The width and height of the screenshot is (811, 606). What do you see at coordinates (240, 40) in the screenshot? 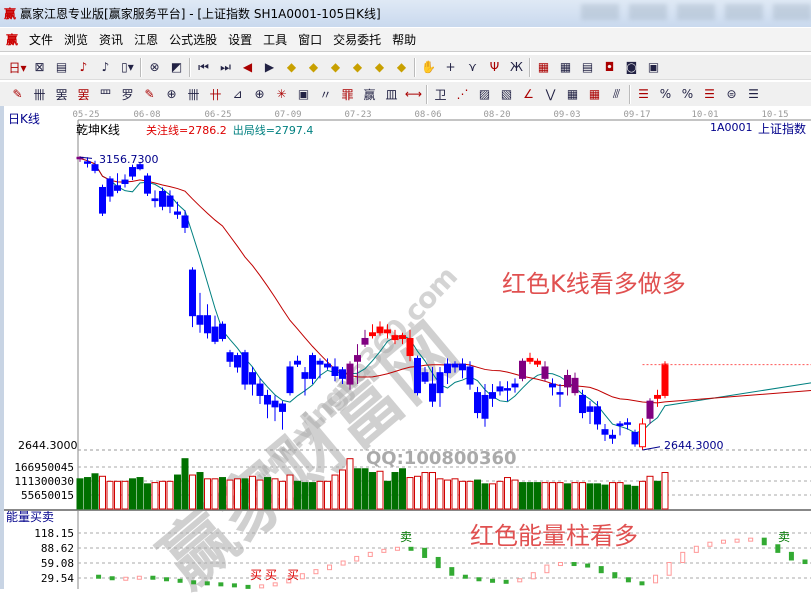
I see `menu-item-5: 设置` at bounding box center [240, 40].